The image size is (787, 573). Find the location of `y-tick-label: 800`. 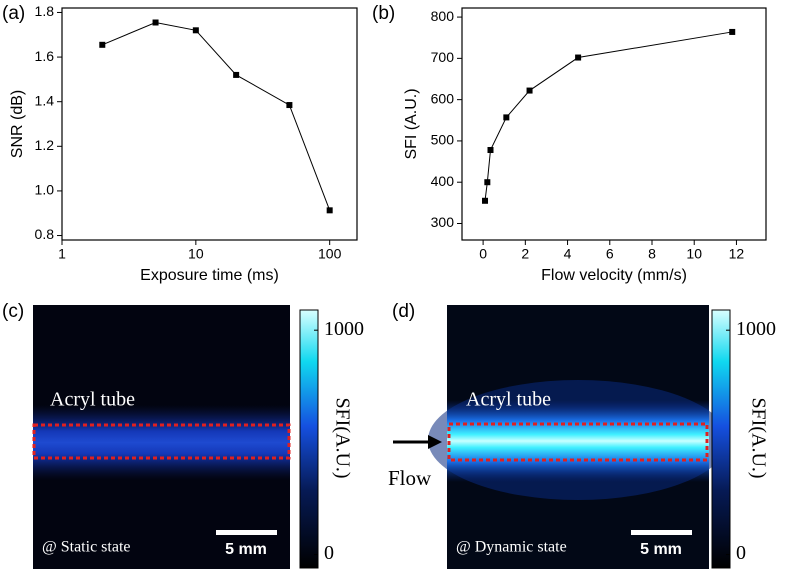

y-tick-label: 800 is located at coordinates (443, 16).